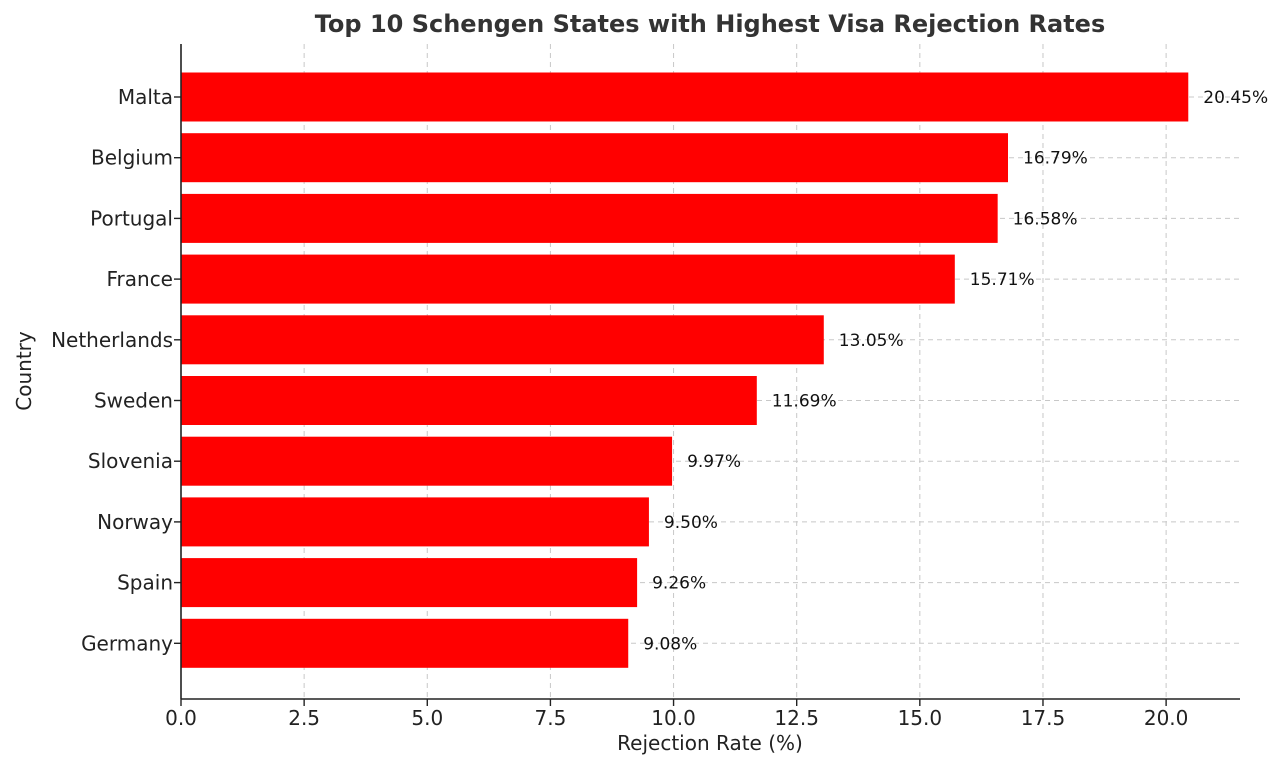  I want to click on x-tick-label: 5.0, so click(427, 718).